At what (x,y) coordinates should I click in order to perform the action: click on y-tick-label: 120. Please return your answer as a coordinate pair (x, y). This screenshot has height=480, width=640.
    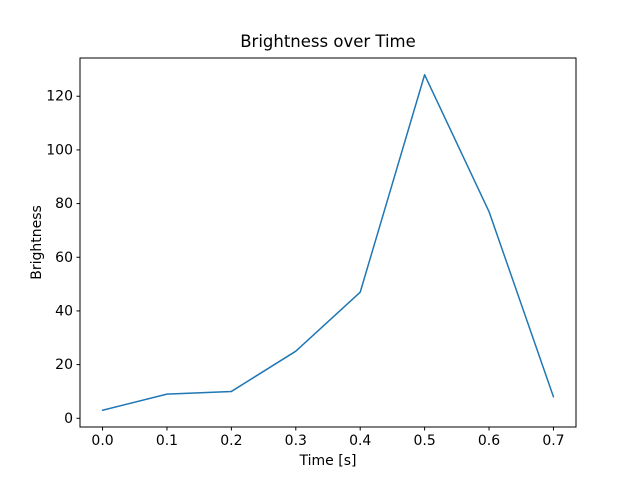
    Looking at the image, I should click on (59, 97).